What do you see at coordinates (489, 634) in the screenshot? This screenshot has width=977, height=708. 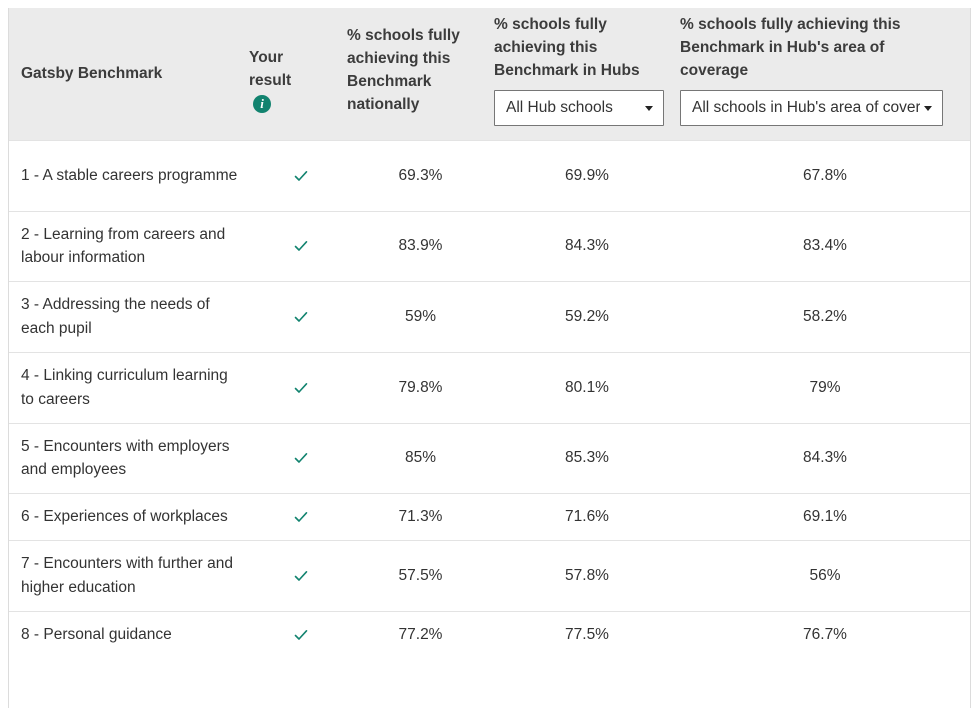 I see `table-row: 8 - Personal guidance 77.2% 77.5% 76.7%` at bounding box center [489, 634].